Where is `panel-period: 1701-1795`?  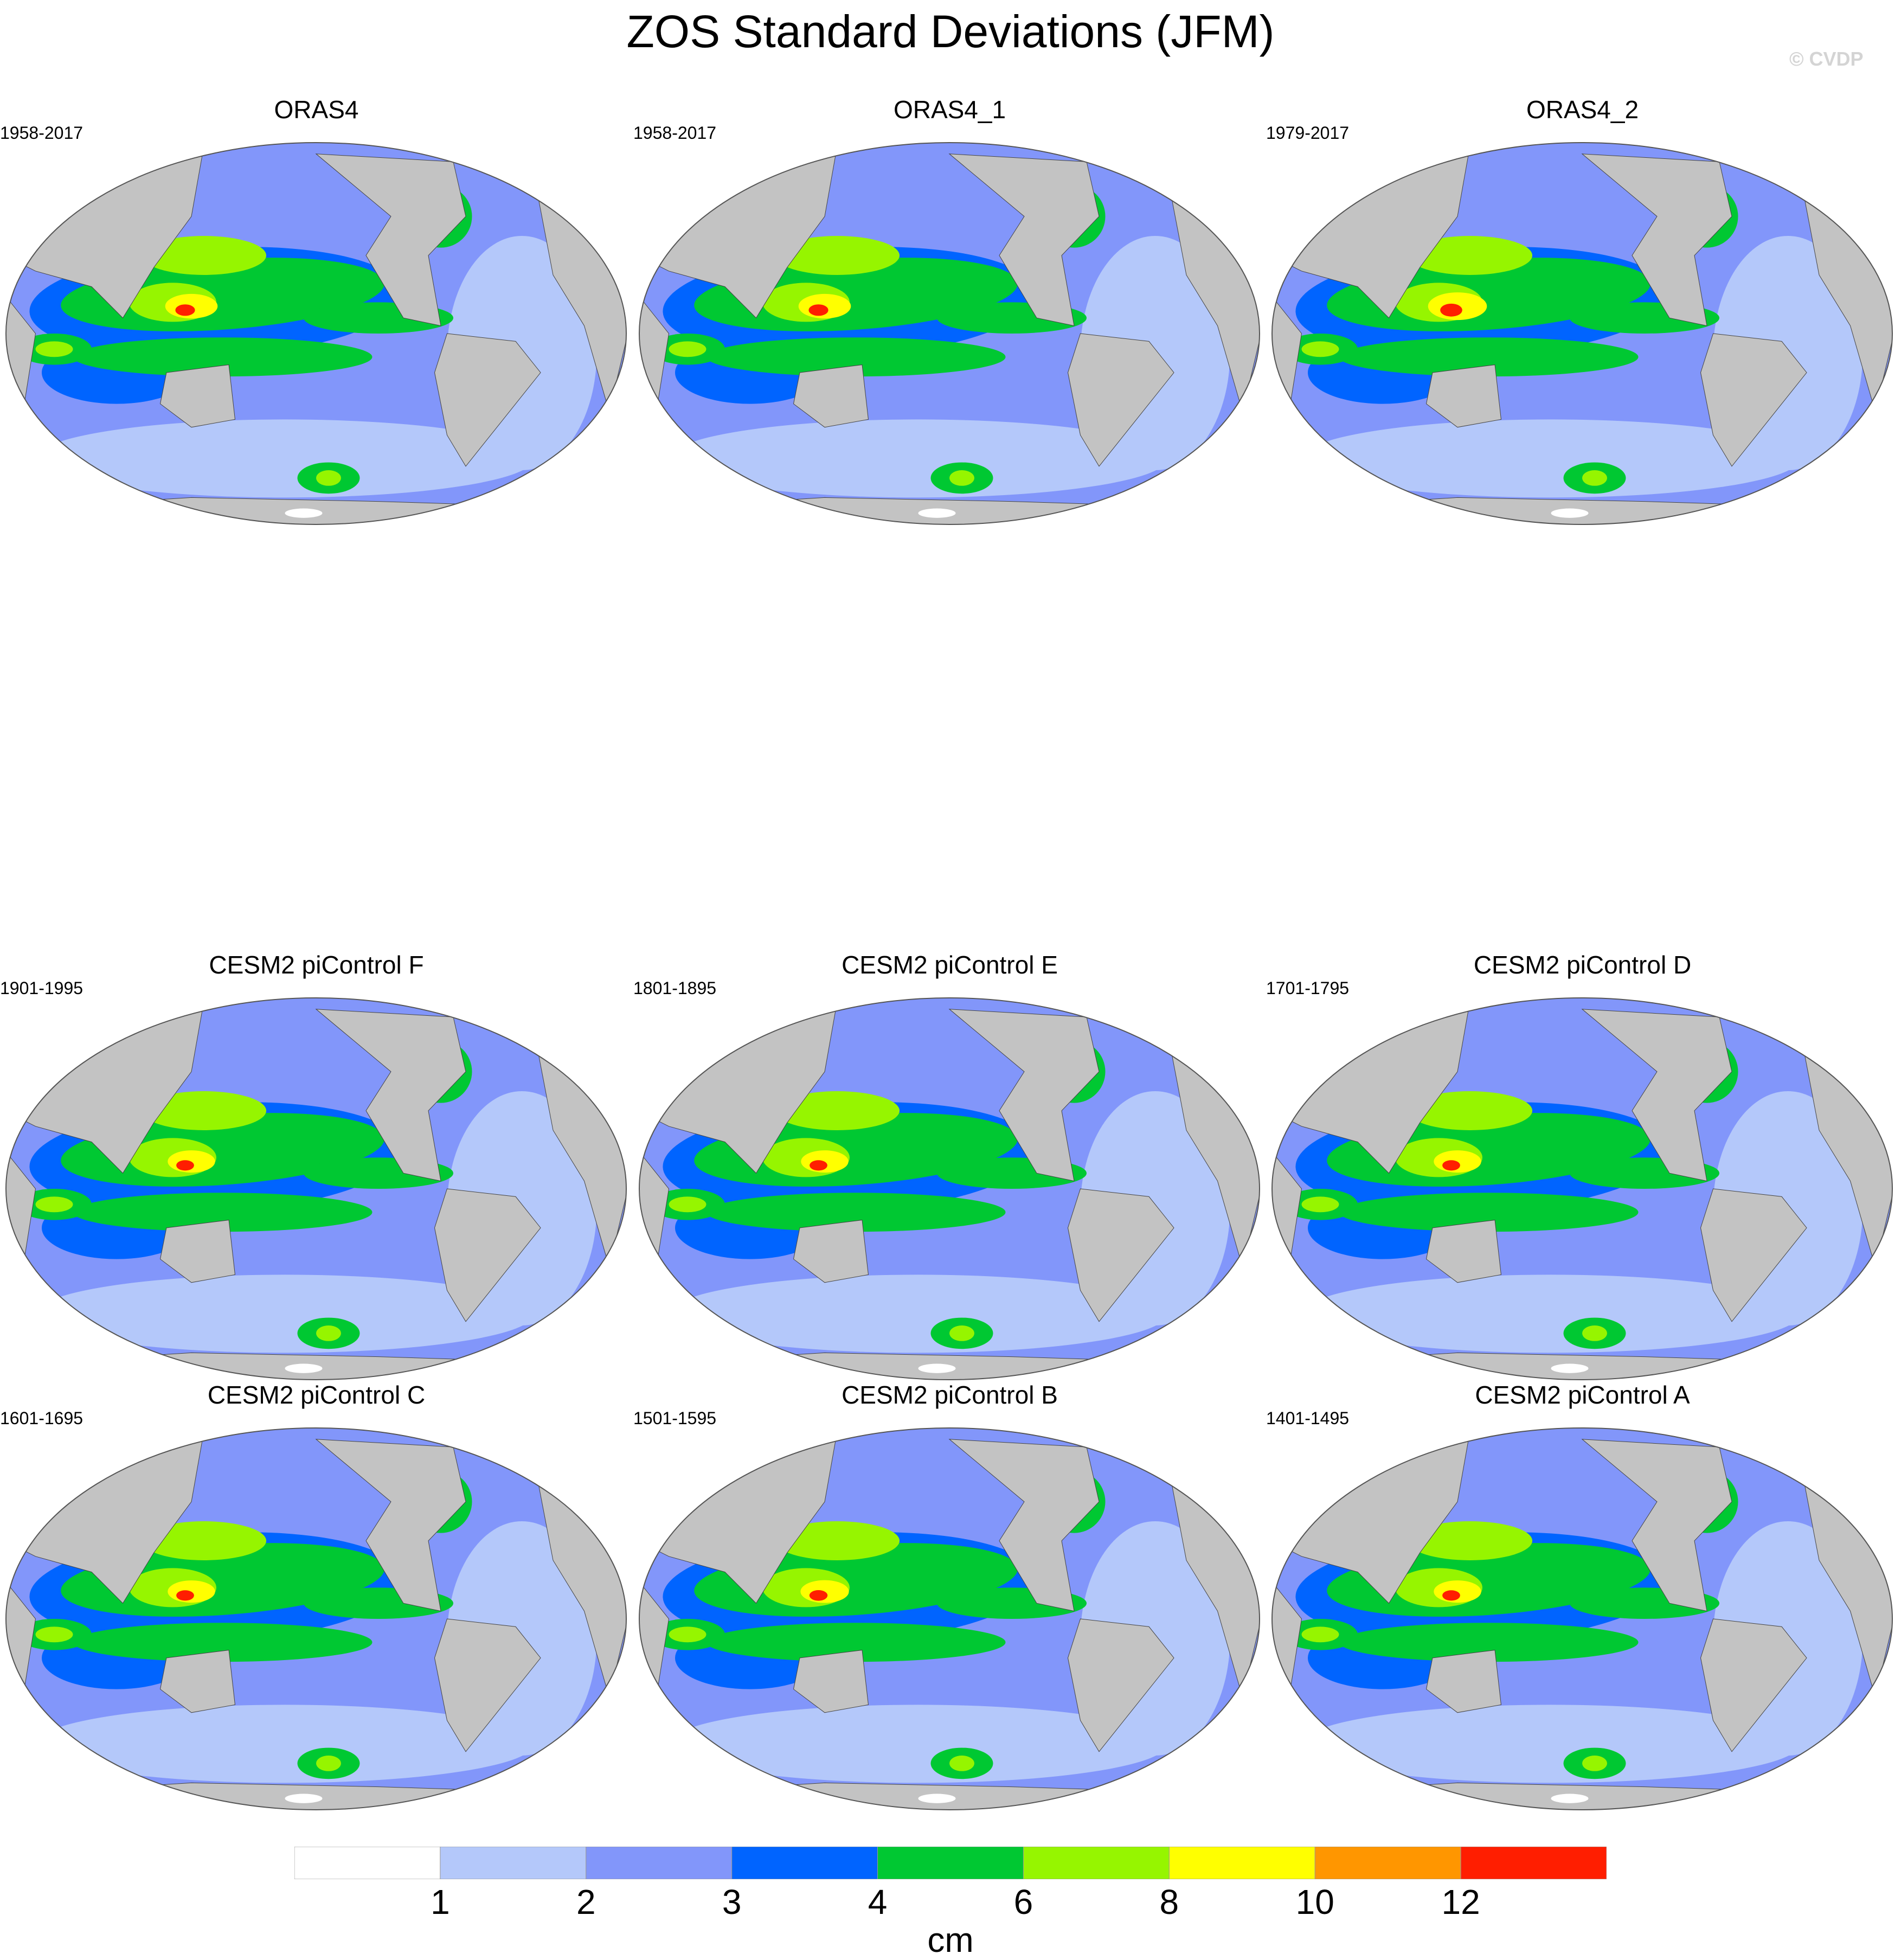
panel-period: 1701-1795 is located at coordinates (1308, 988).